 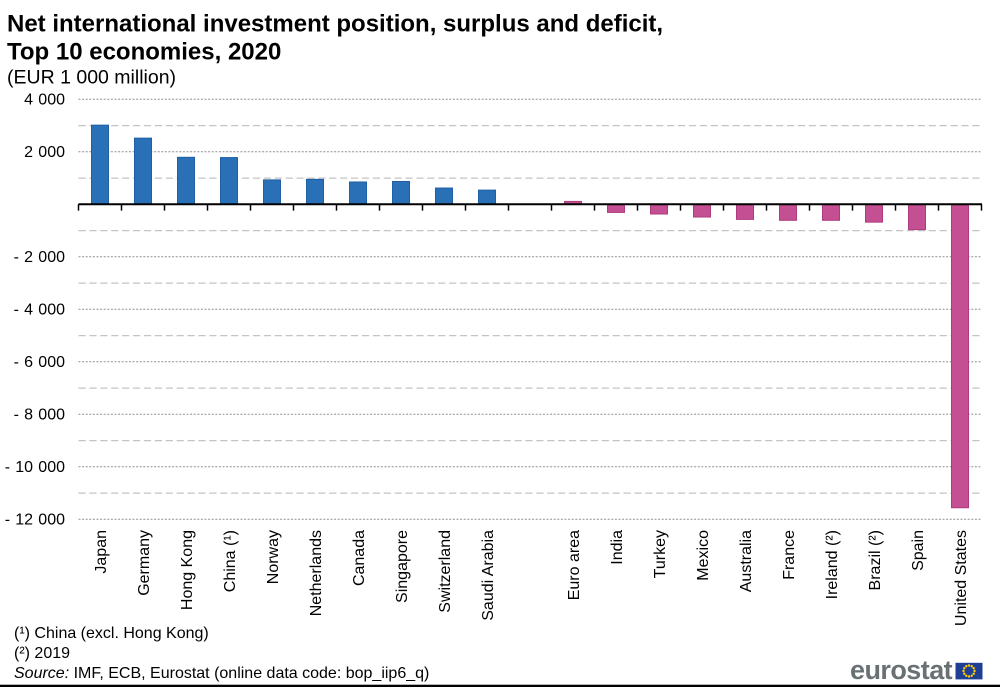 I want to click on svg-text: France, so click(x=789, y=555).